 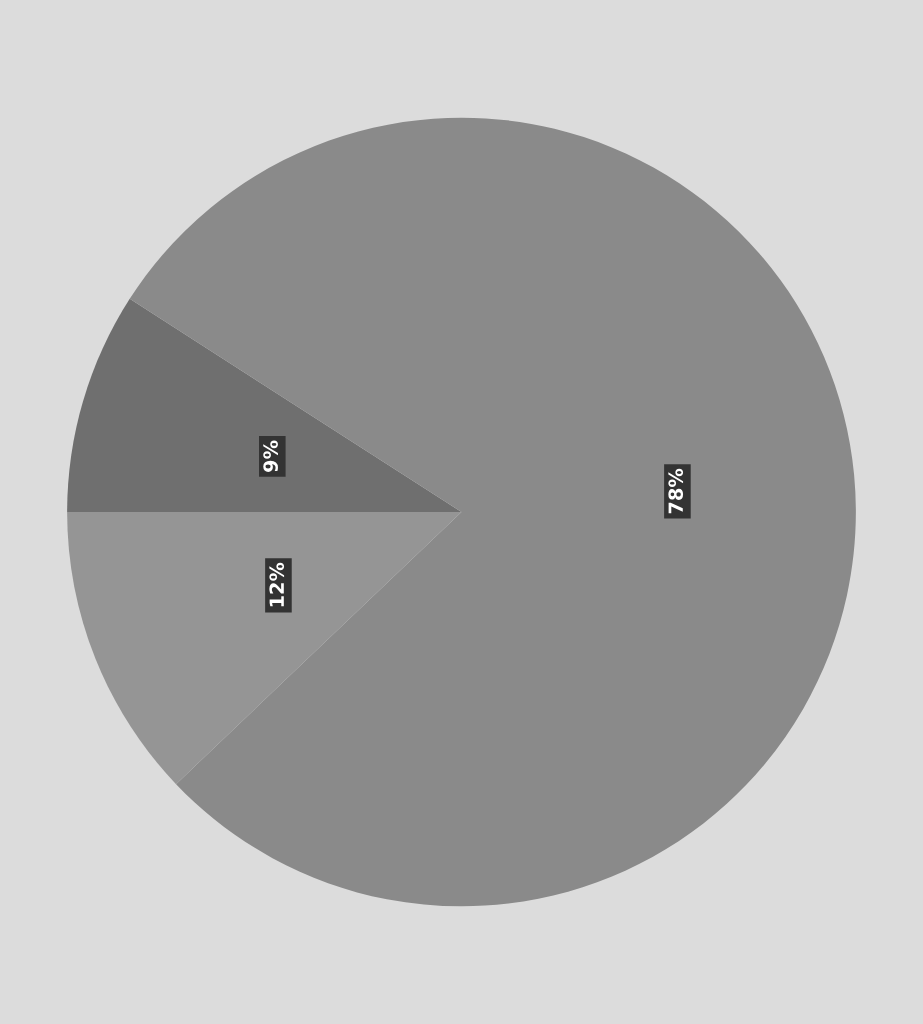 What do you see at coordinates (676, 491) in the screenshot?
I see `data-label: 78%` at bounding box center [676, 491].